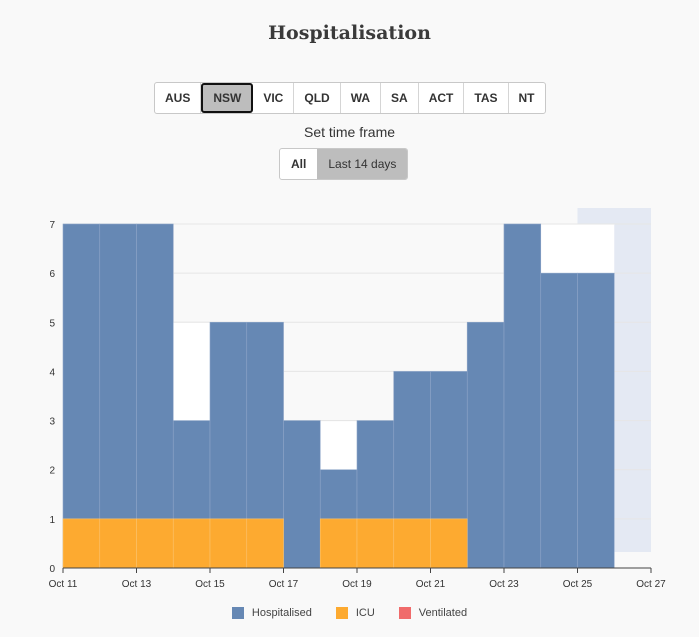  I want to click on y-tick-label: 7, so click(52, 225).